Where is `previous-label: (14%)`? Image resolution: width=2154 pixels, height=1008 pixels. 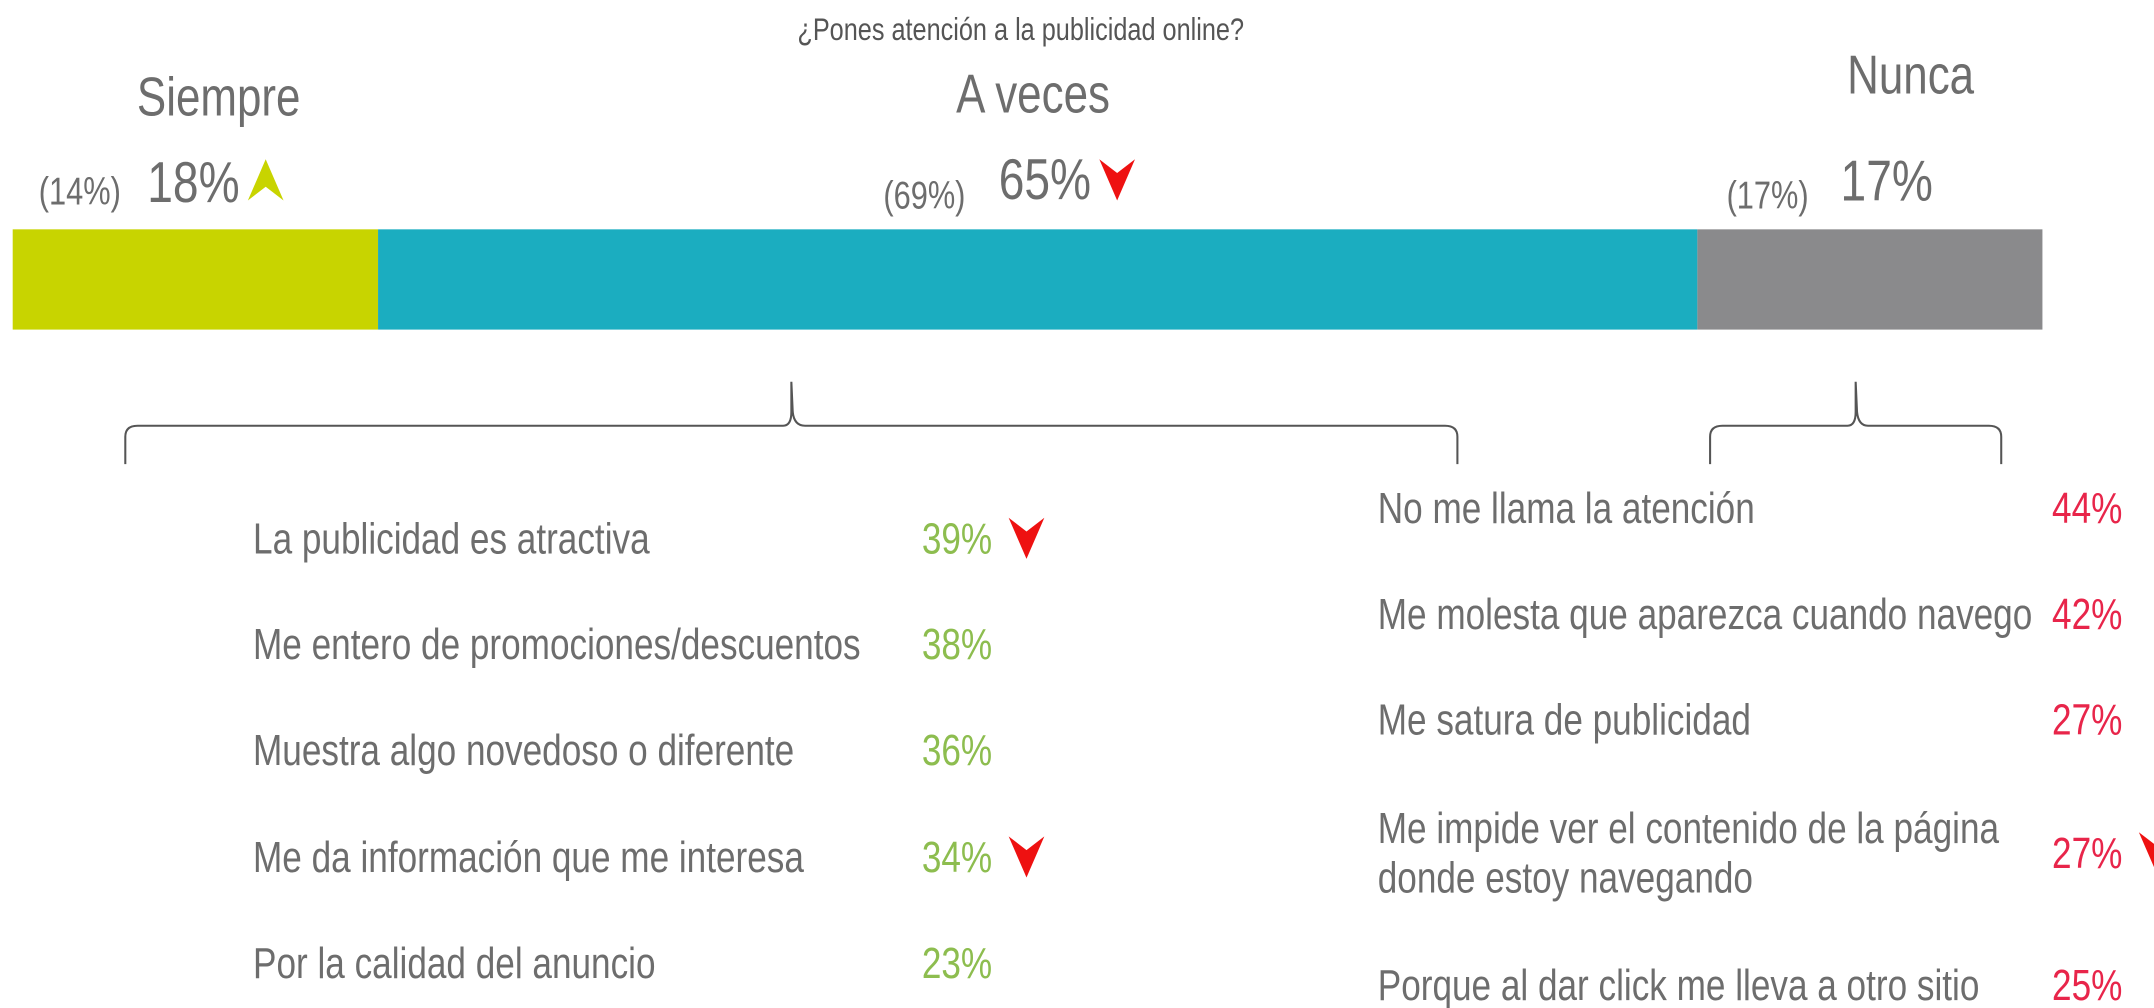 previous-label: (14%) is located at coordinates (80, 191).